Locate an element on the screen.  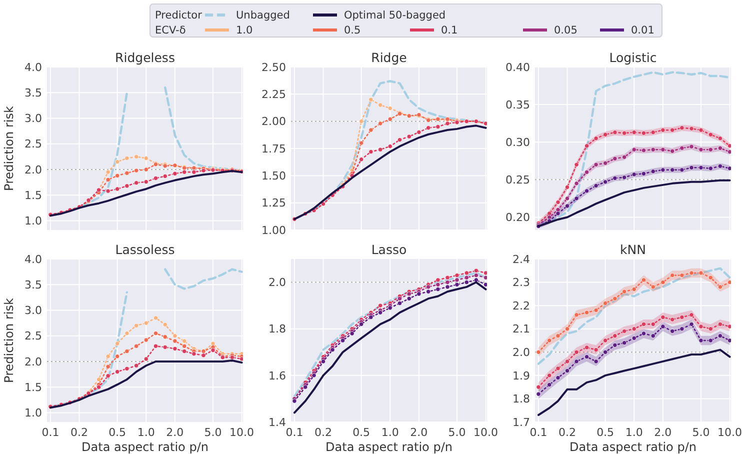
y-tick-label: 0.20 is located at coordinates (518, 217).